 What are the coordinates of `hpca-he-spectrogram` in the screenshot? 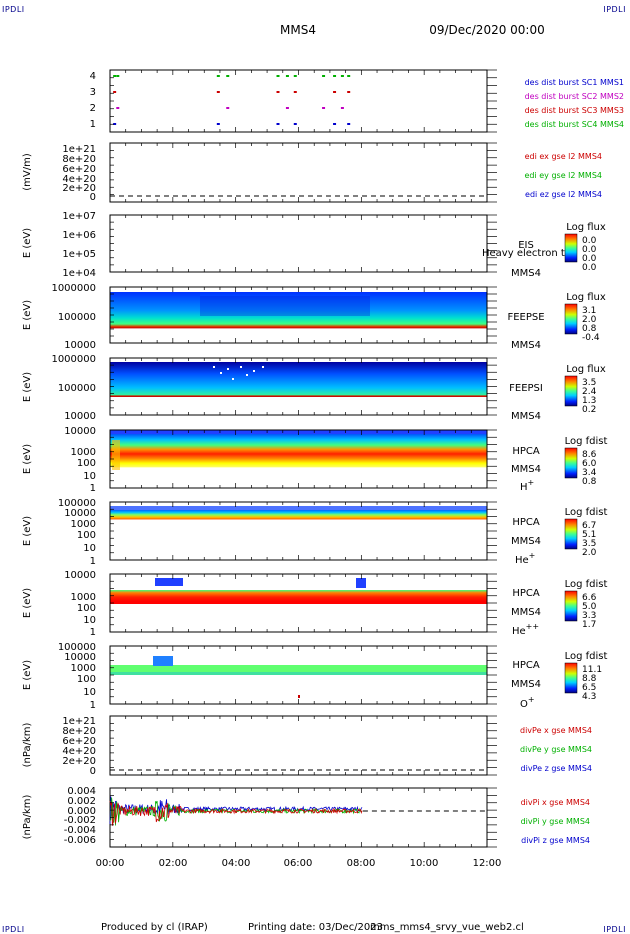 It's located at (298, 522).